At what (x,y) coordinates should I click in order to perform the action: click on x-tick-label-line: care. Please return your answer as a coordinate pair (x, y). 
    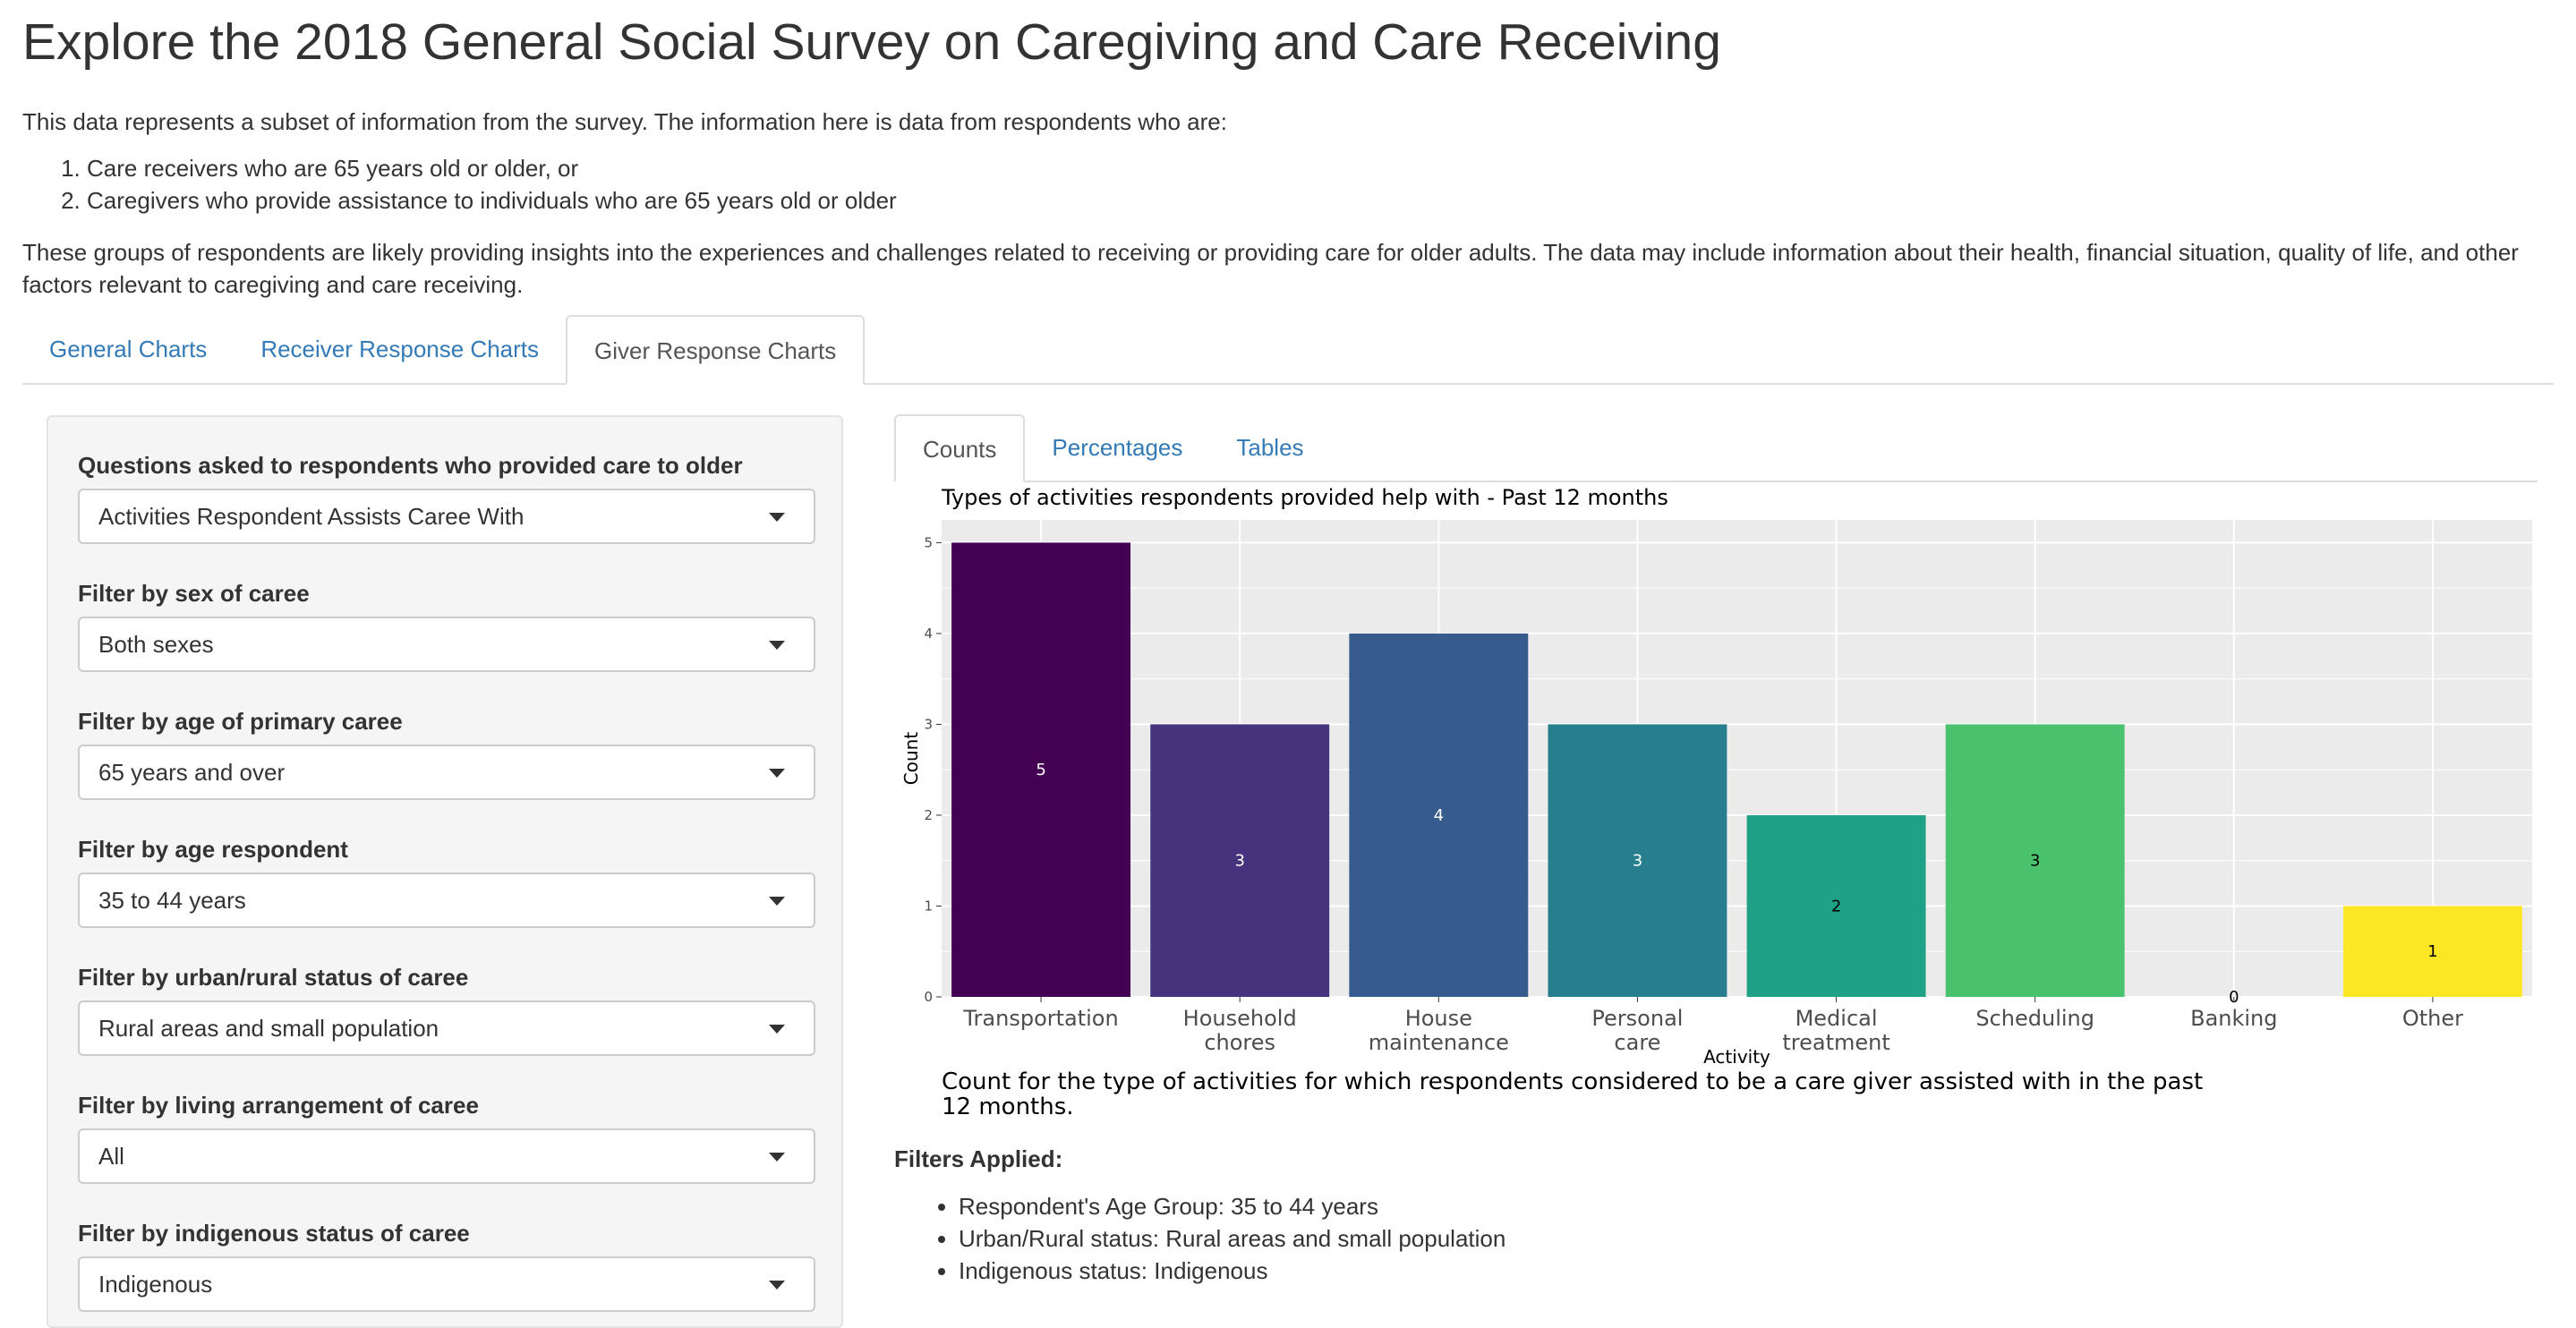
    Looking at the image, I should click on (1637, 1042).